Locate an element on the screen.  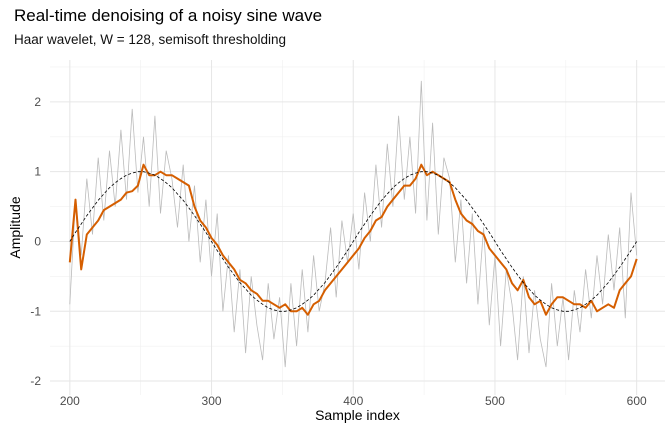
y-tick-label: -2 is located at coordinates (35, 381).